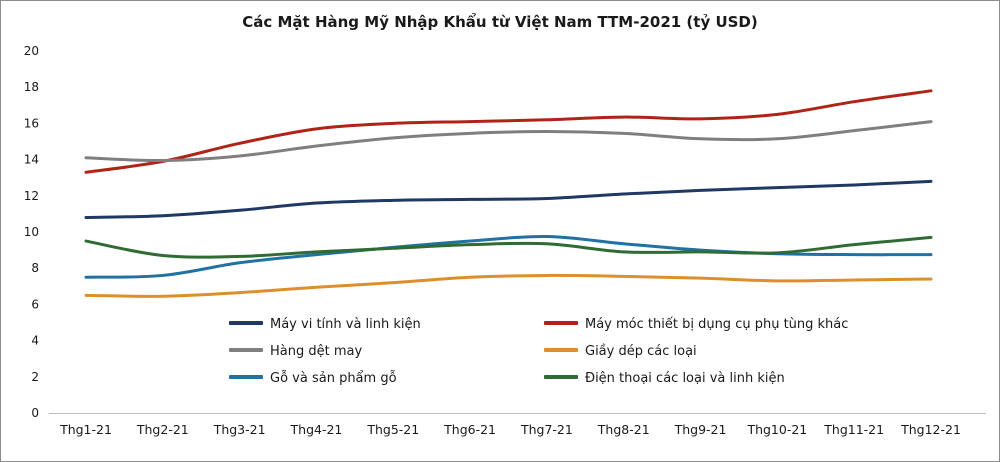 The image size is (1000, 462). I want to click on y-tick-label: 14, so click(31, 160).